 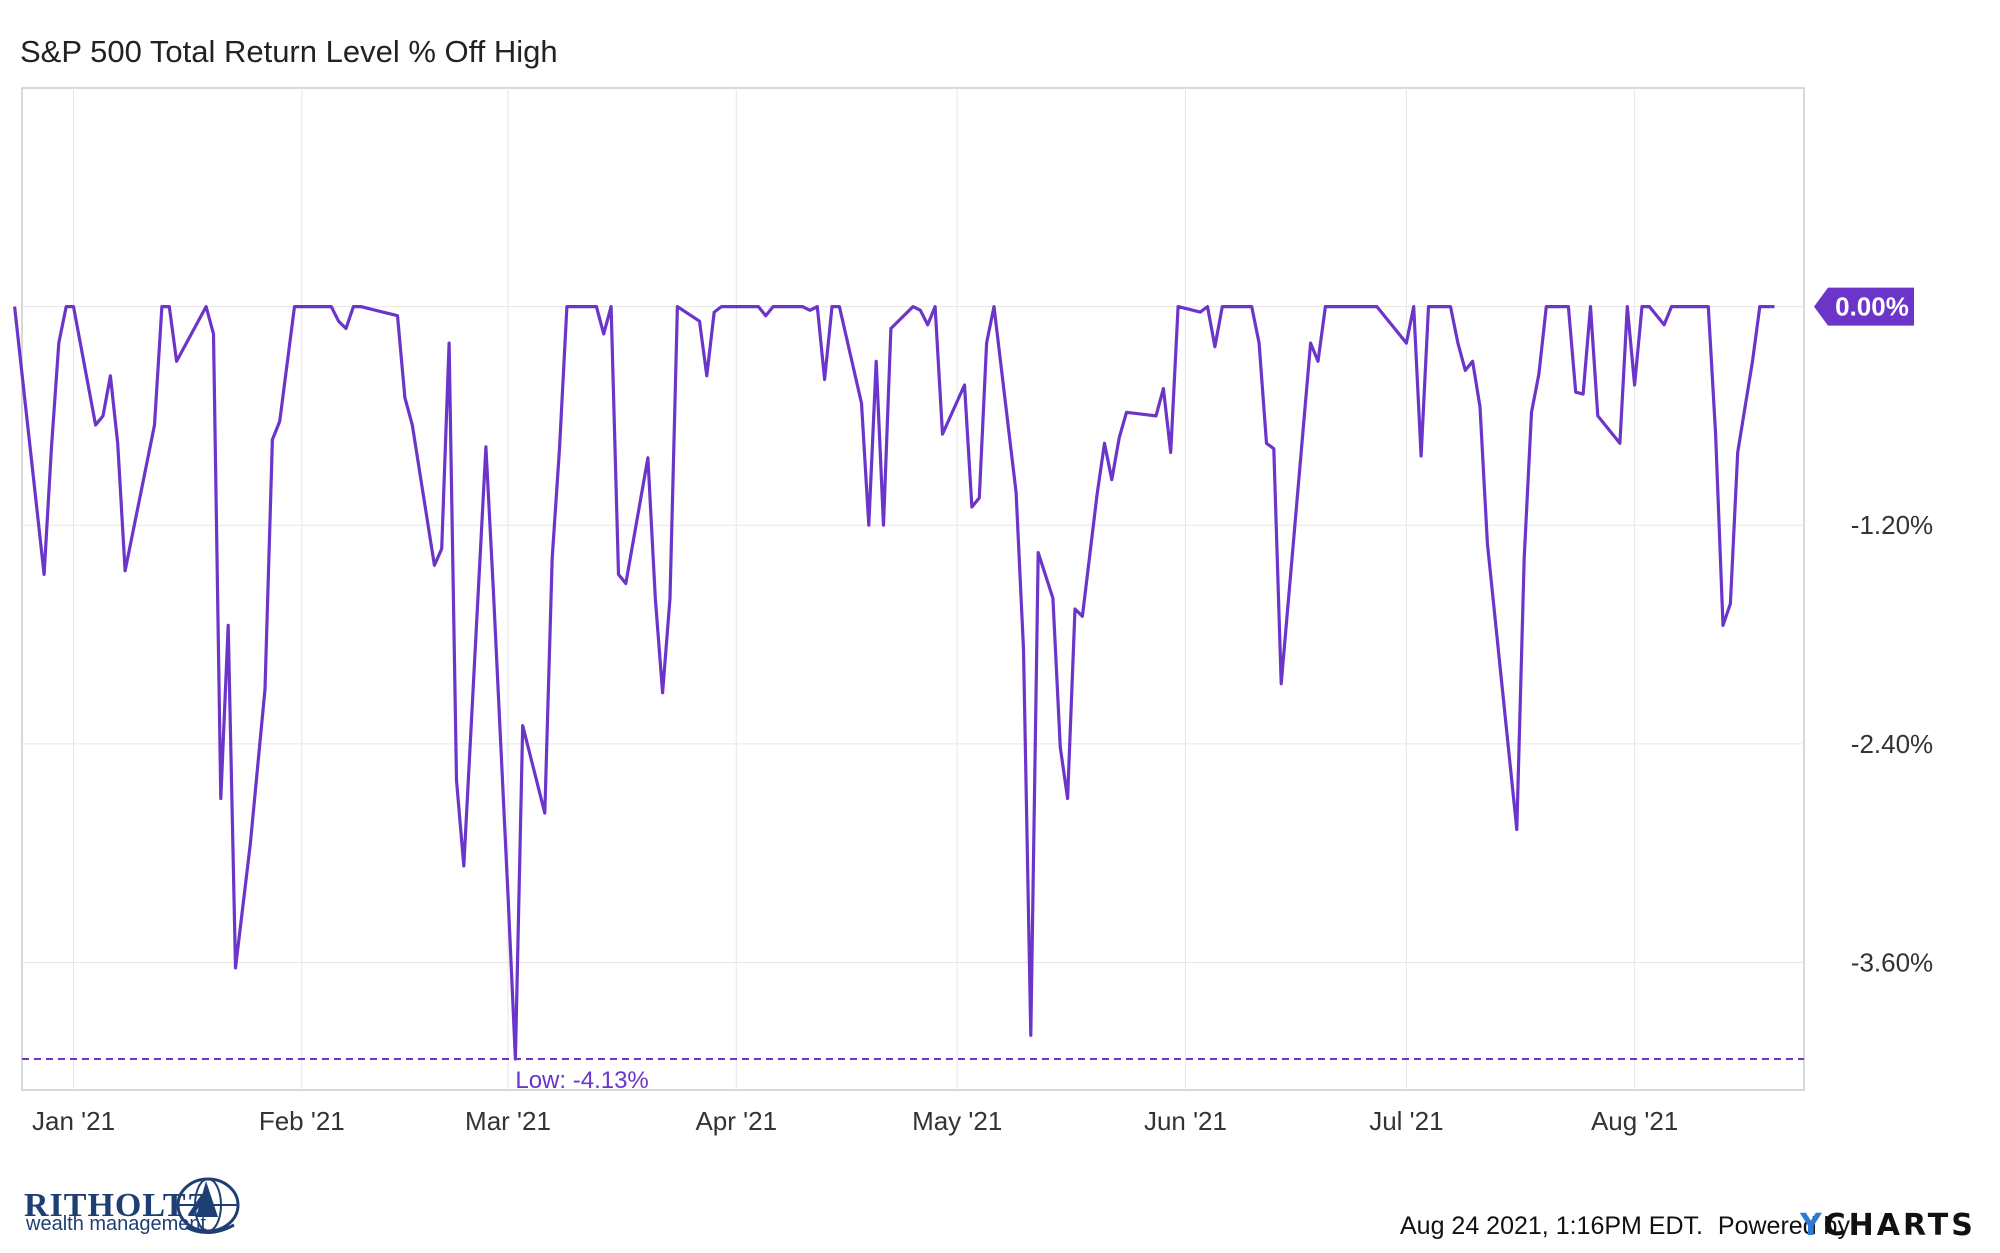 I want to click on y-tick-label: -2.40%, so click(x=1892, y=744).